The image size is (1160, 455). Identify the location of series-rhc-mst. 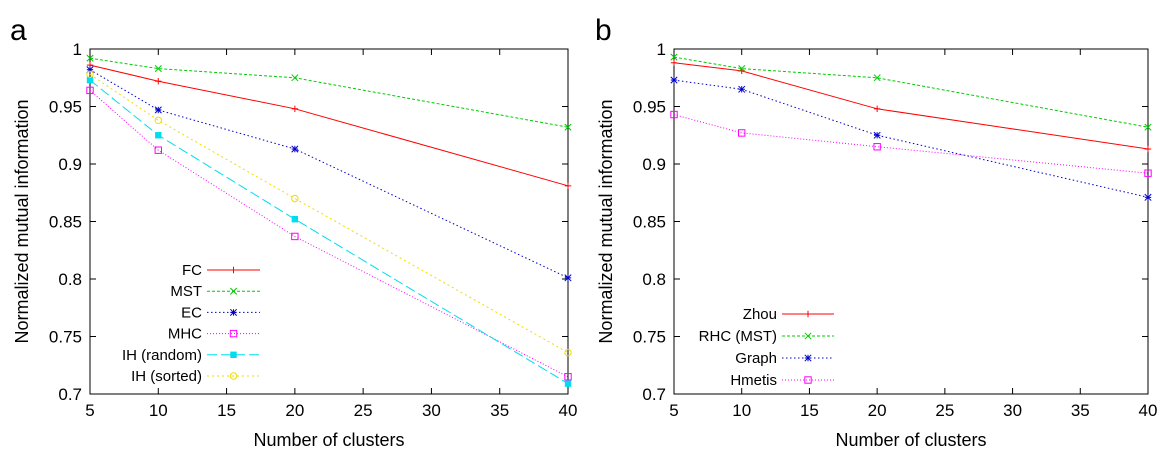
(911, 92).